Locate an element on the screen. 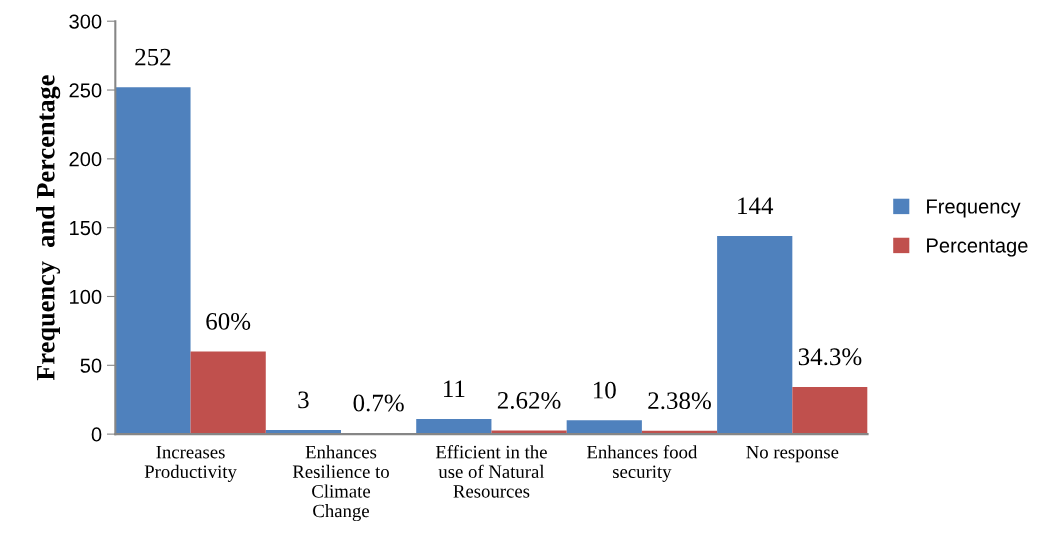 This screenshot has width=1058, height=558. data-label: 10 is located at coordinates (604, 390).